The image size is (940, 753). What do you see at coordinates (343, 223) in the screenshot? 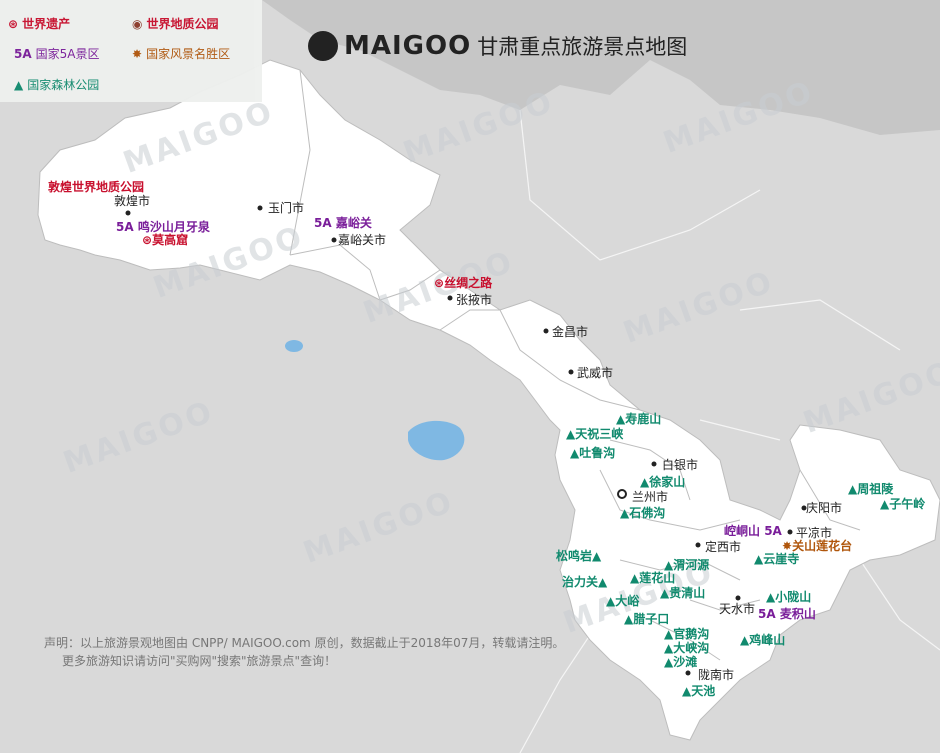
I see `site-label: 5A 嘉峪关` at bounding box center [343, 223].